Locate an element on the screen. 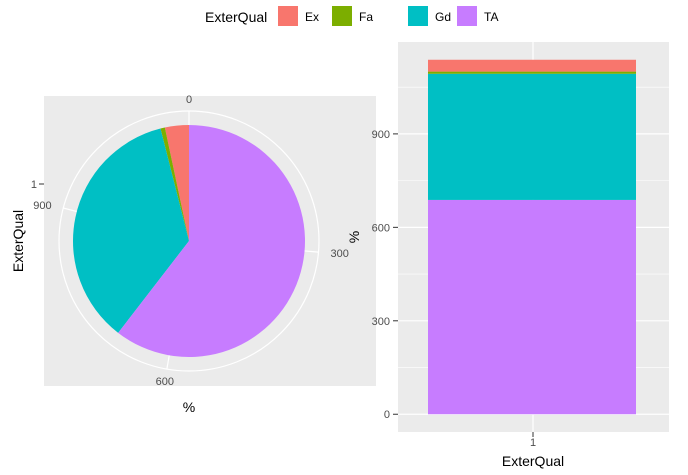 The image size is (688, 475). pie-slice-ex is located at coordinates (176, 183).